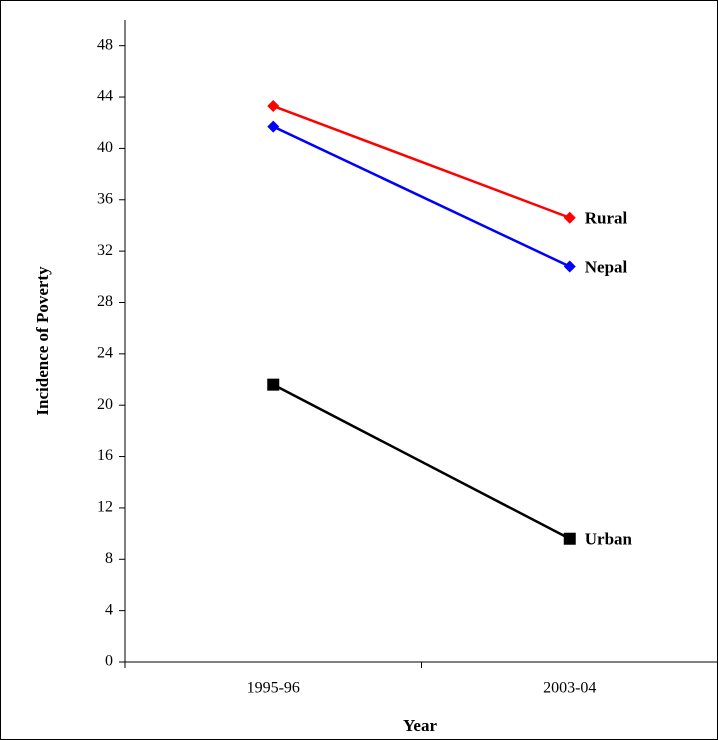  I want to click on x-axis-label: Year, so click(420, 725).